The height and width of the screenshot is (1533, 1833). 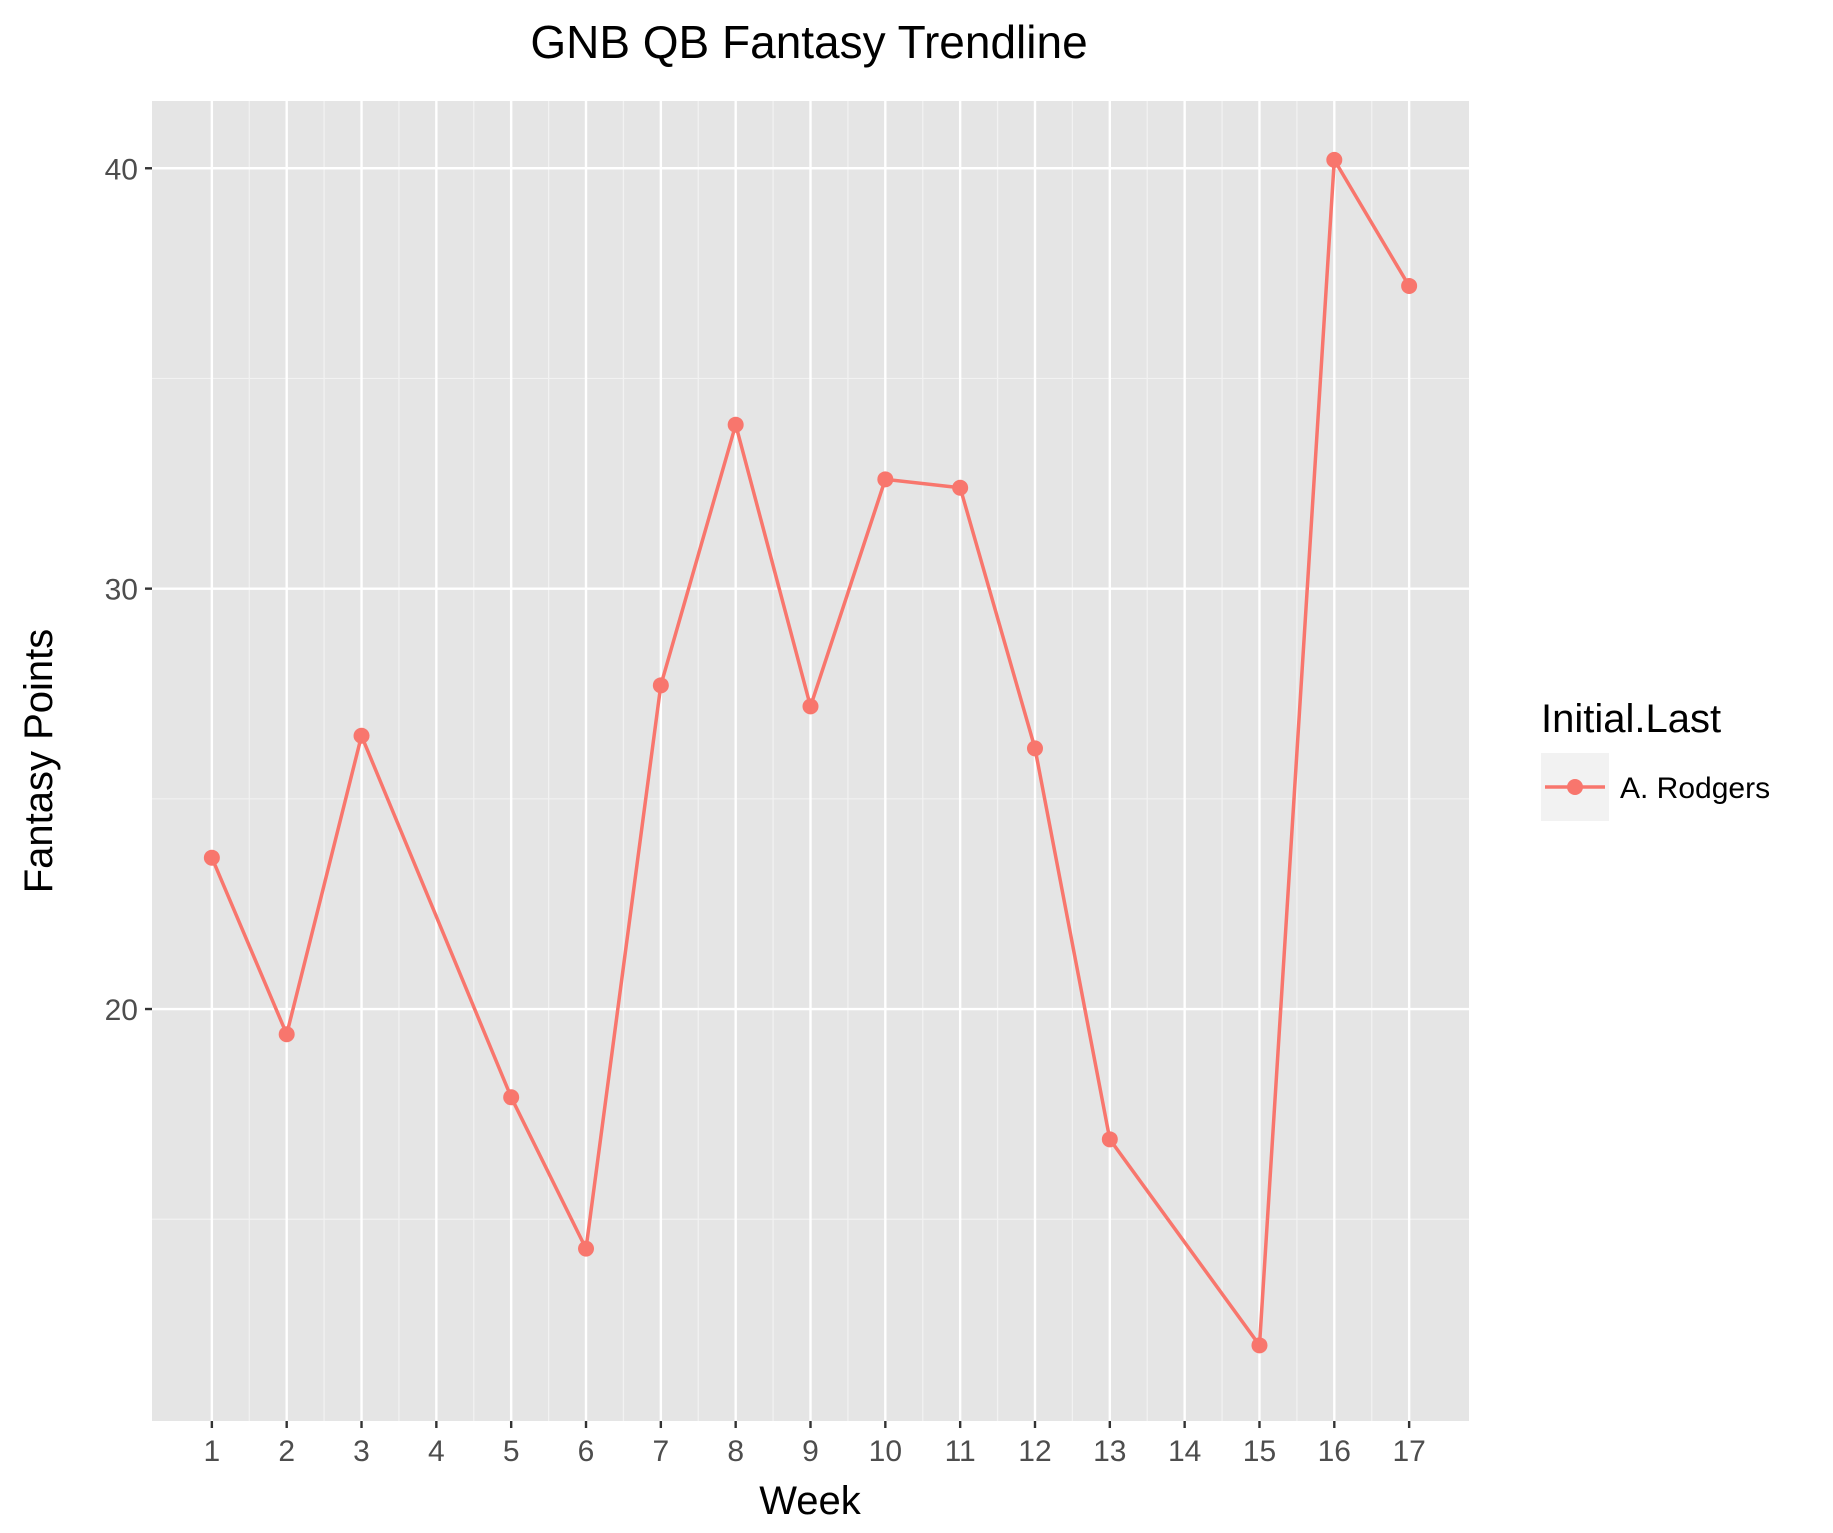 I want to click on x-tick-label: 1, so click(x=212, y=1451).